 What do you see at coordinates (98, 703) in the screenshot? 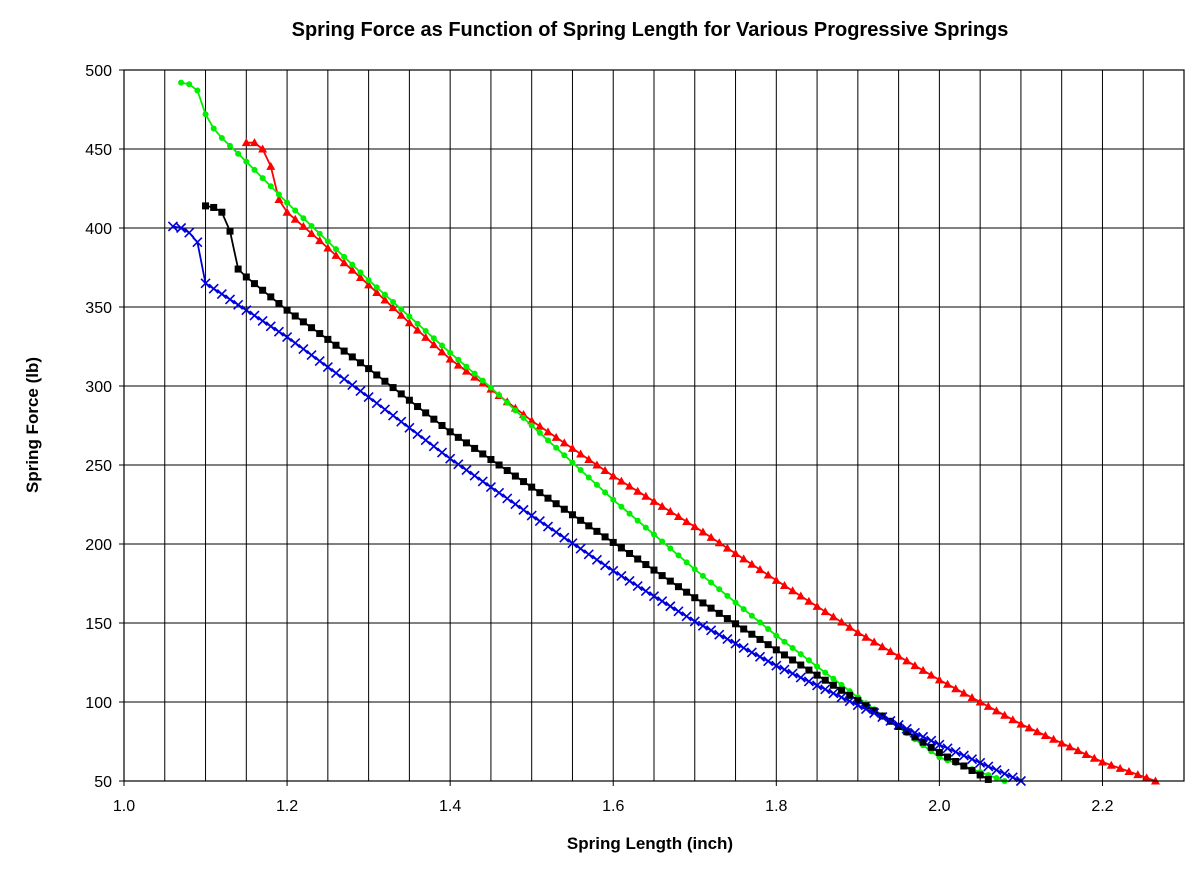
I see `y-tick-label: 100` at bounding box center [98, 703].